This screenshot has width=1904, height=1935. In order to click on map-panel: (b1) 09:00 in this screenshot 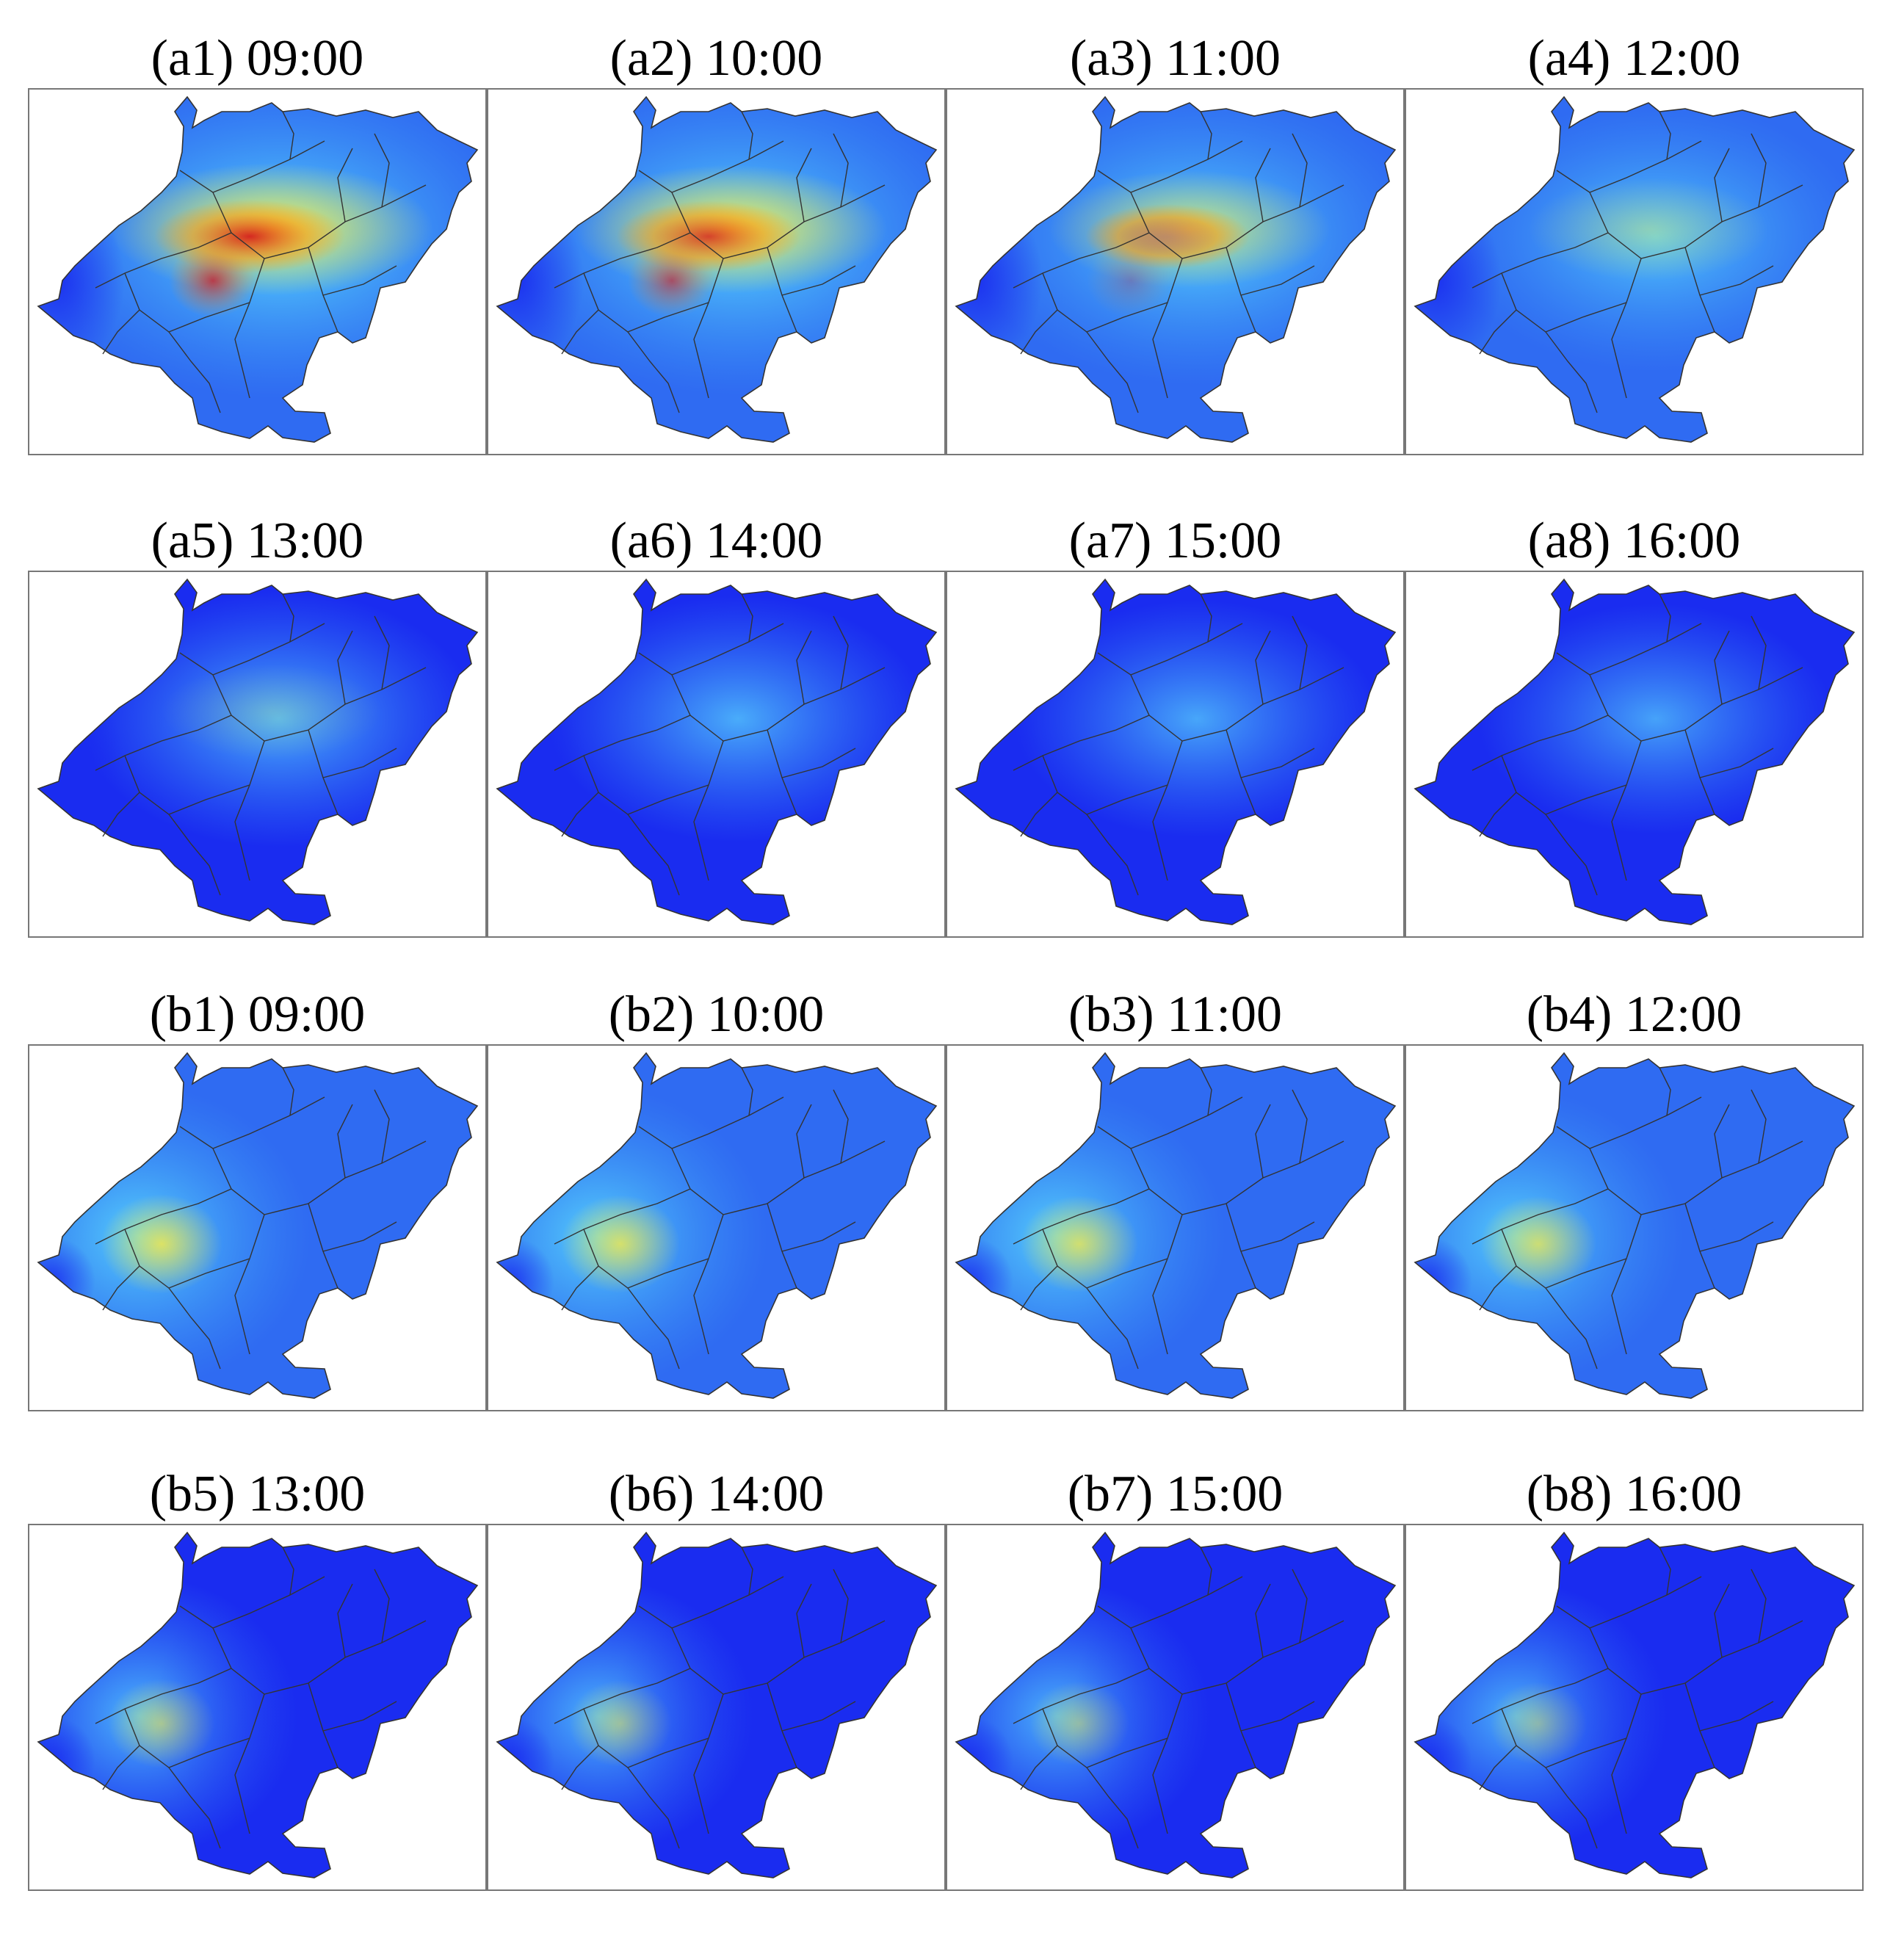, I will do `click(257, 1198)`.